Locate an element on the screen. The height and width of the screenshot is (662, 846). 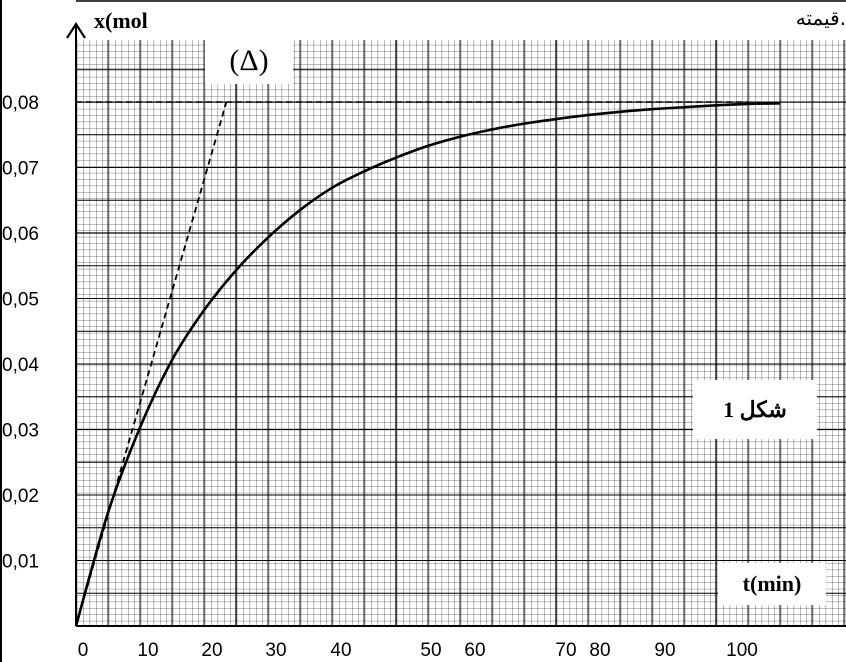
figure-label-box is located at coordinates (755, 409).